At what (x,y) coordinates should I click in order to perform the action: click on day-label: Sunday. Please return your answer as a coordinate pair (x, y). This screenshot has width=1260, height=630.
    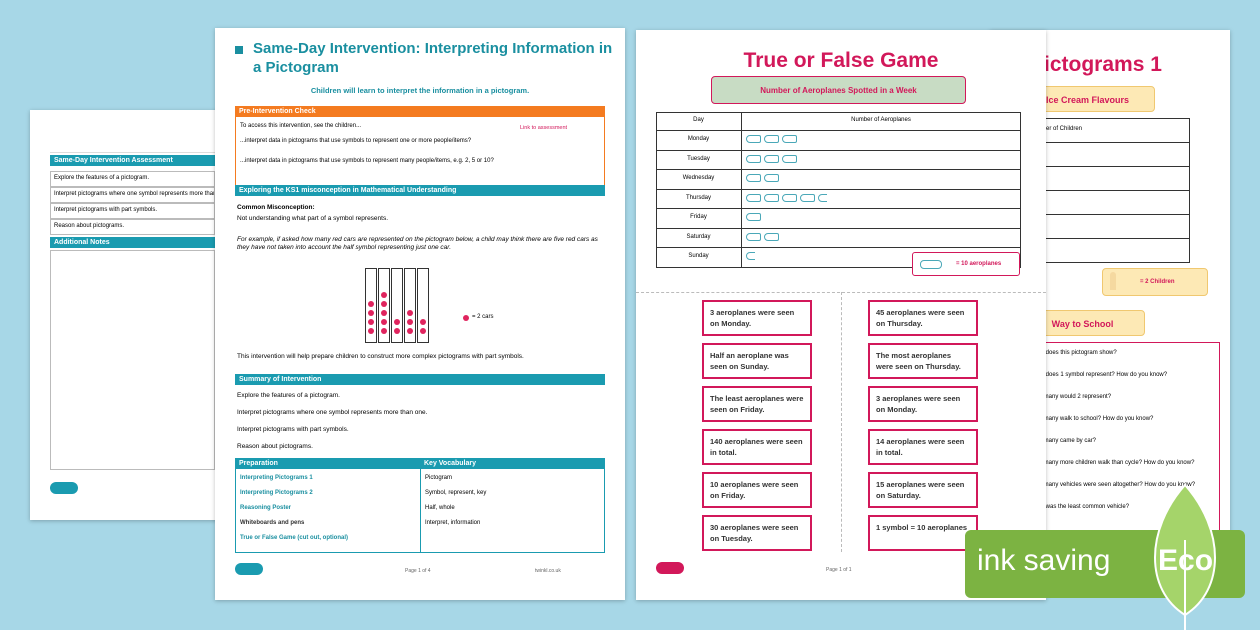
    Looking at the image, I should click on (698, 256).